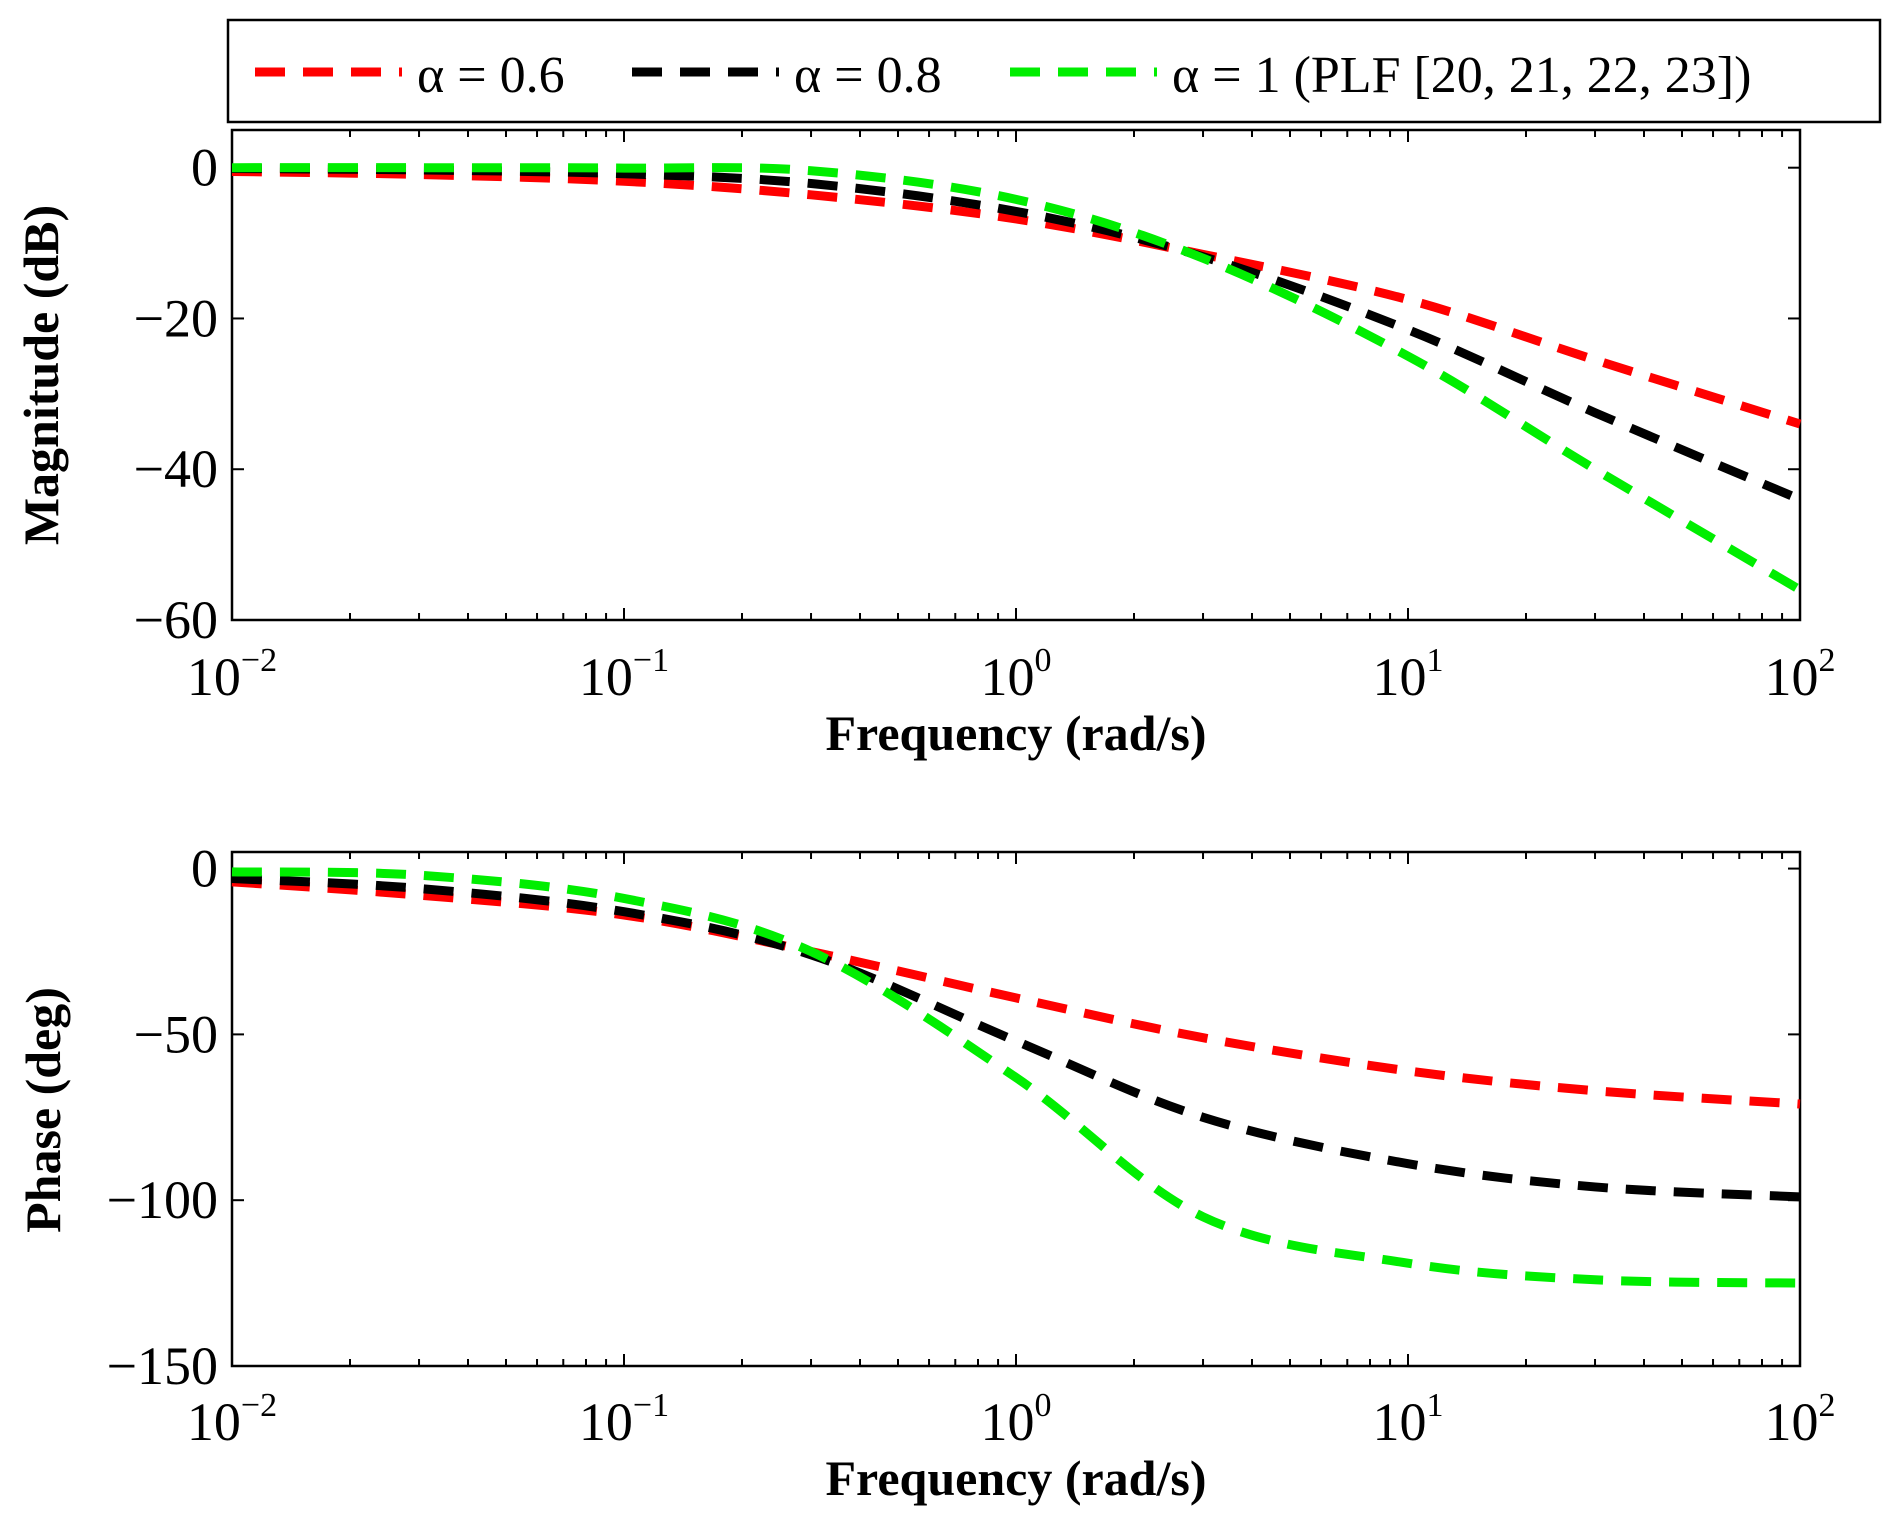 The image size is (1896, 1525). I want to click on legend-label-alpha-1: α = 1 (PLF [20, 21, 22, 23]), so click(1461, 75).